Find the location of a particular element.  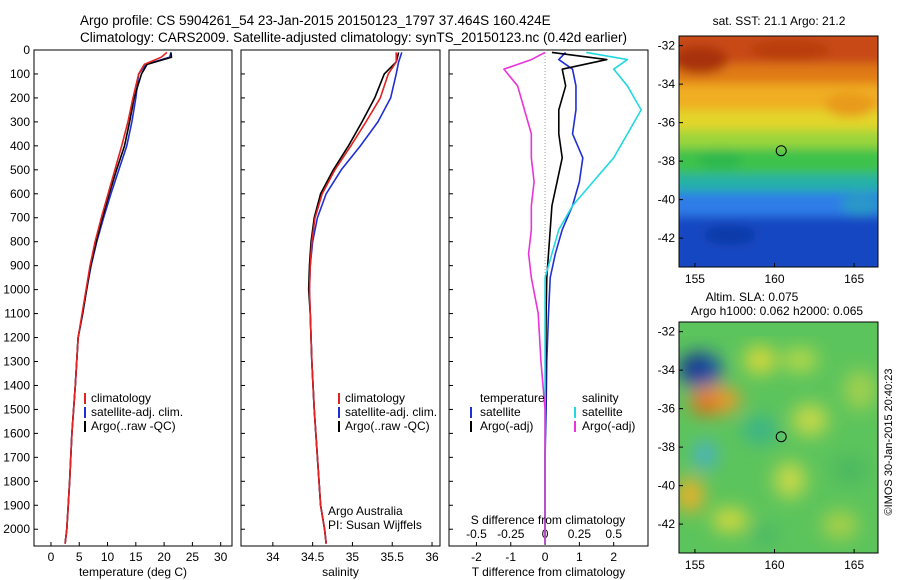

legend-swatch-t-argo is located at coordinates (471, 426).